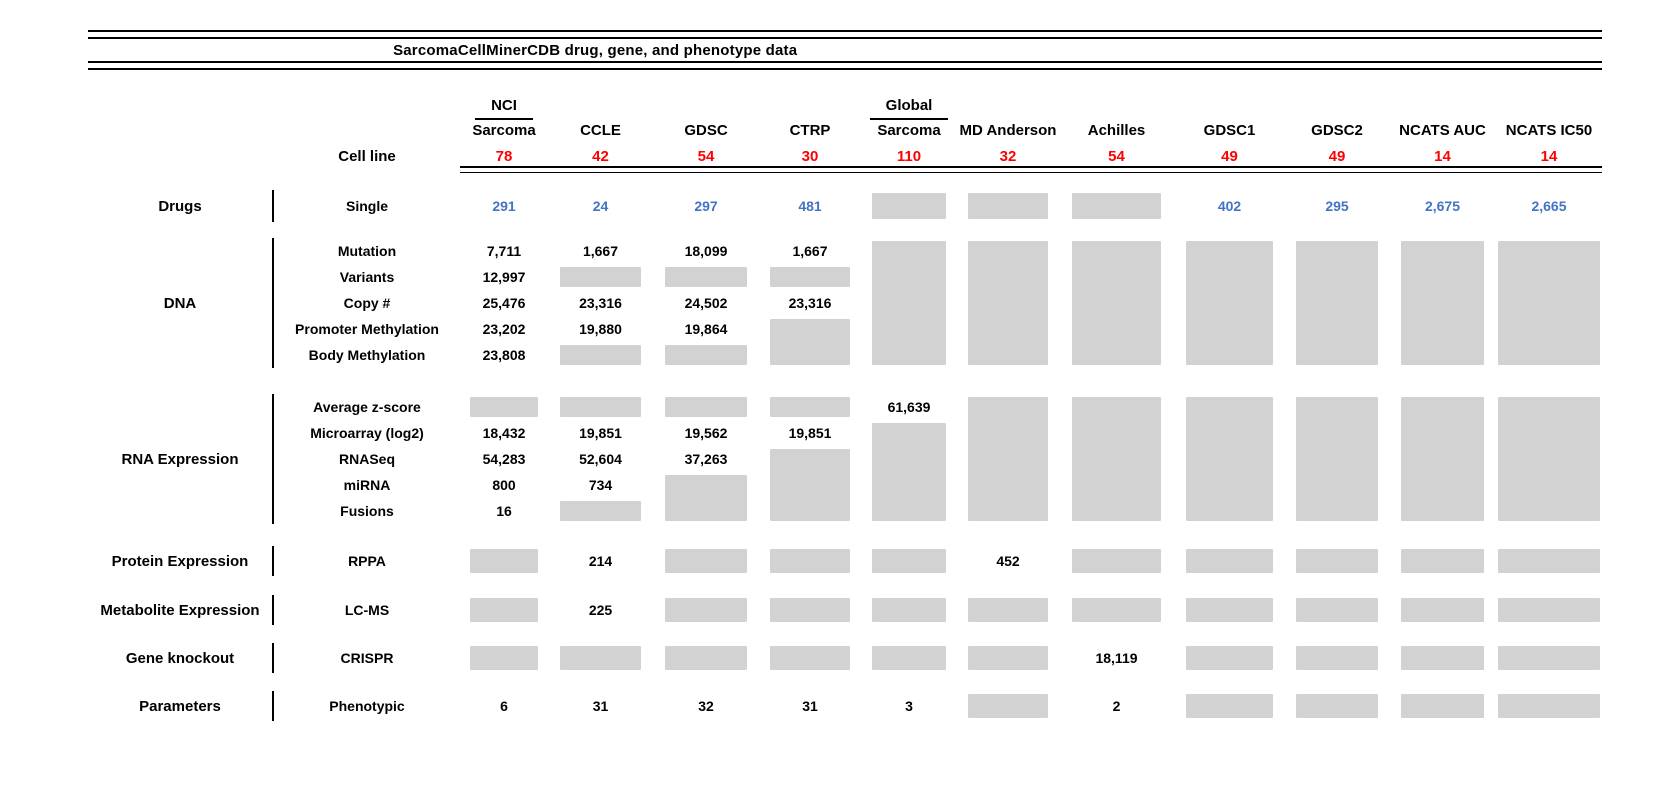 The image size is (1669, 800). I want to click on value-cell: 19,880, so click(600, 329).